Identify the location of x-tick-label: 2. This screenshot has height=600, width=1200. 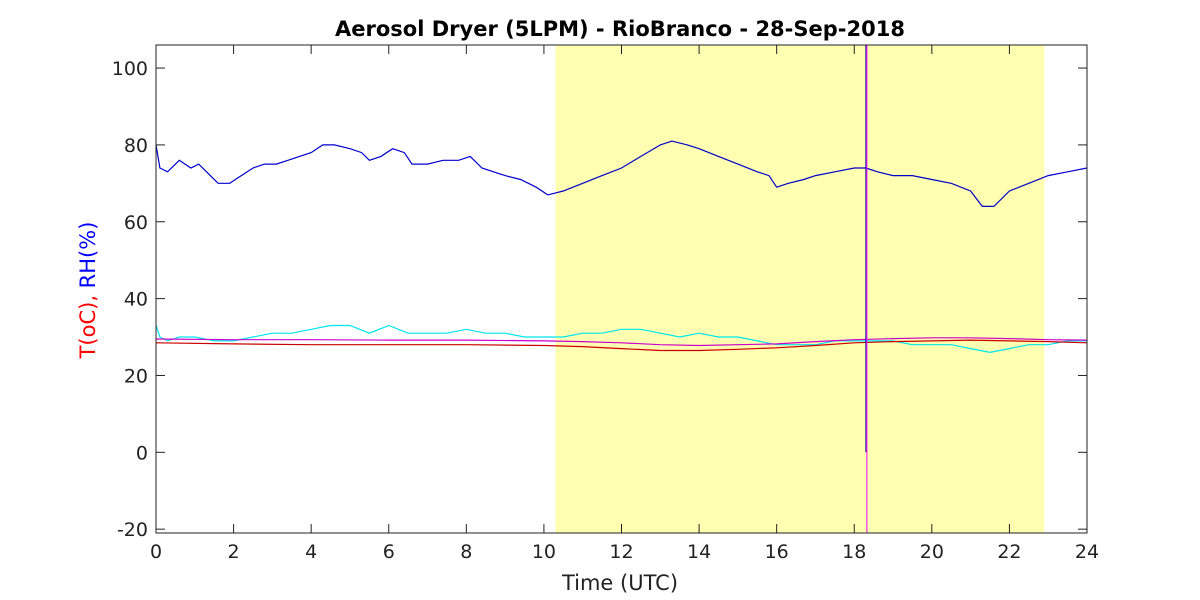
(234, 552).